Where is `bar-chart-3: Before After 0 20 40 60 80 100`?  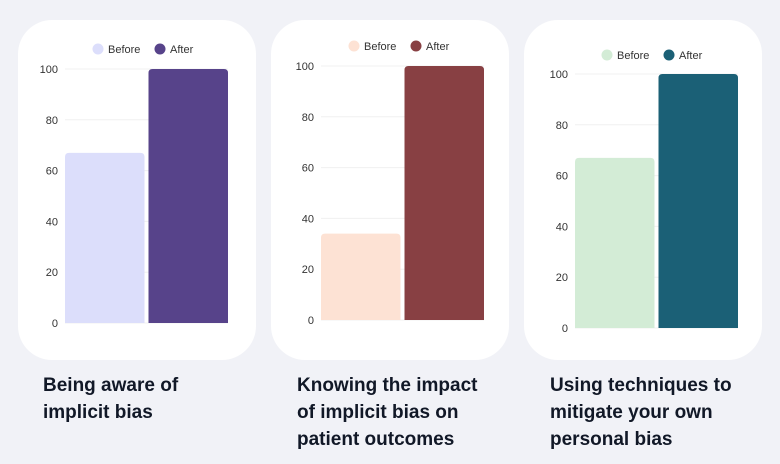 bar-chart-3: Before After 0 20 40 60 80 100 is located at coordinates (644, 192).